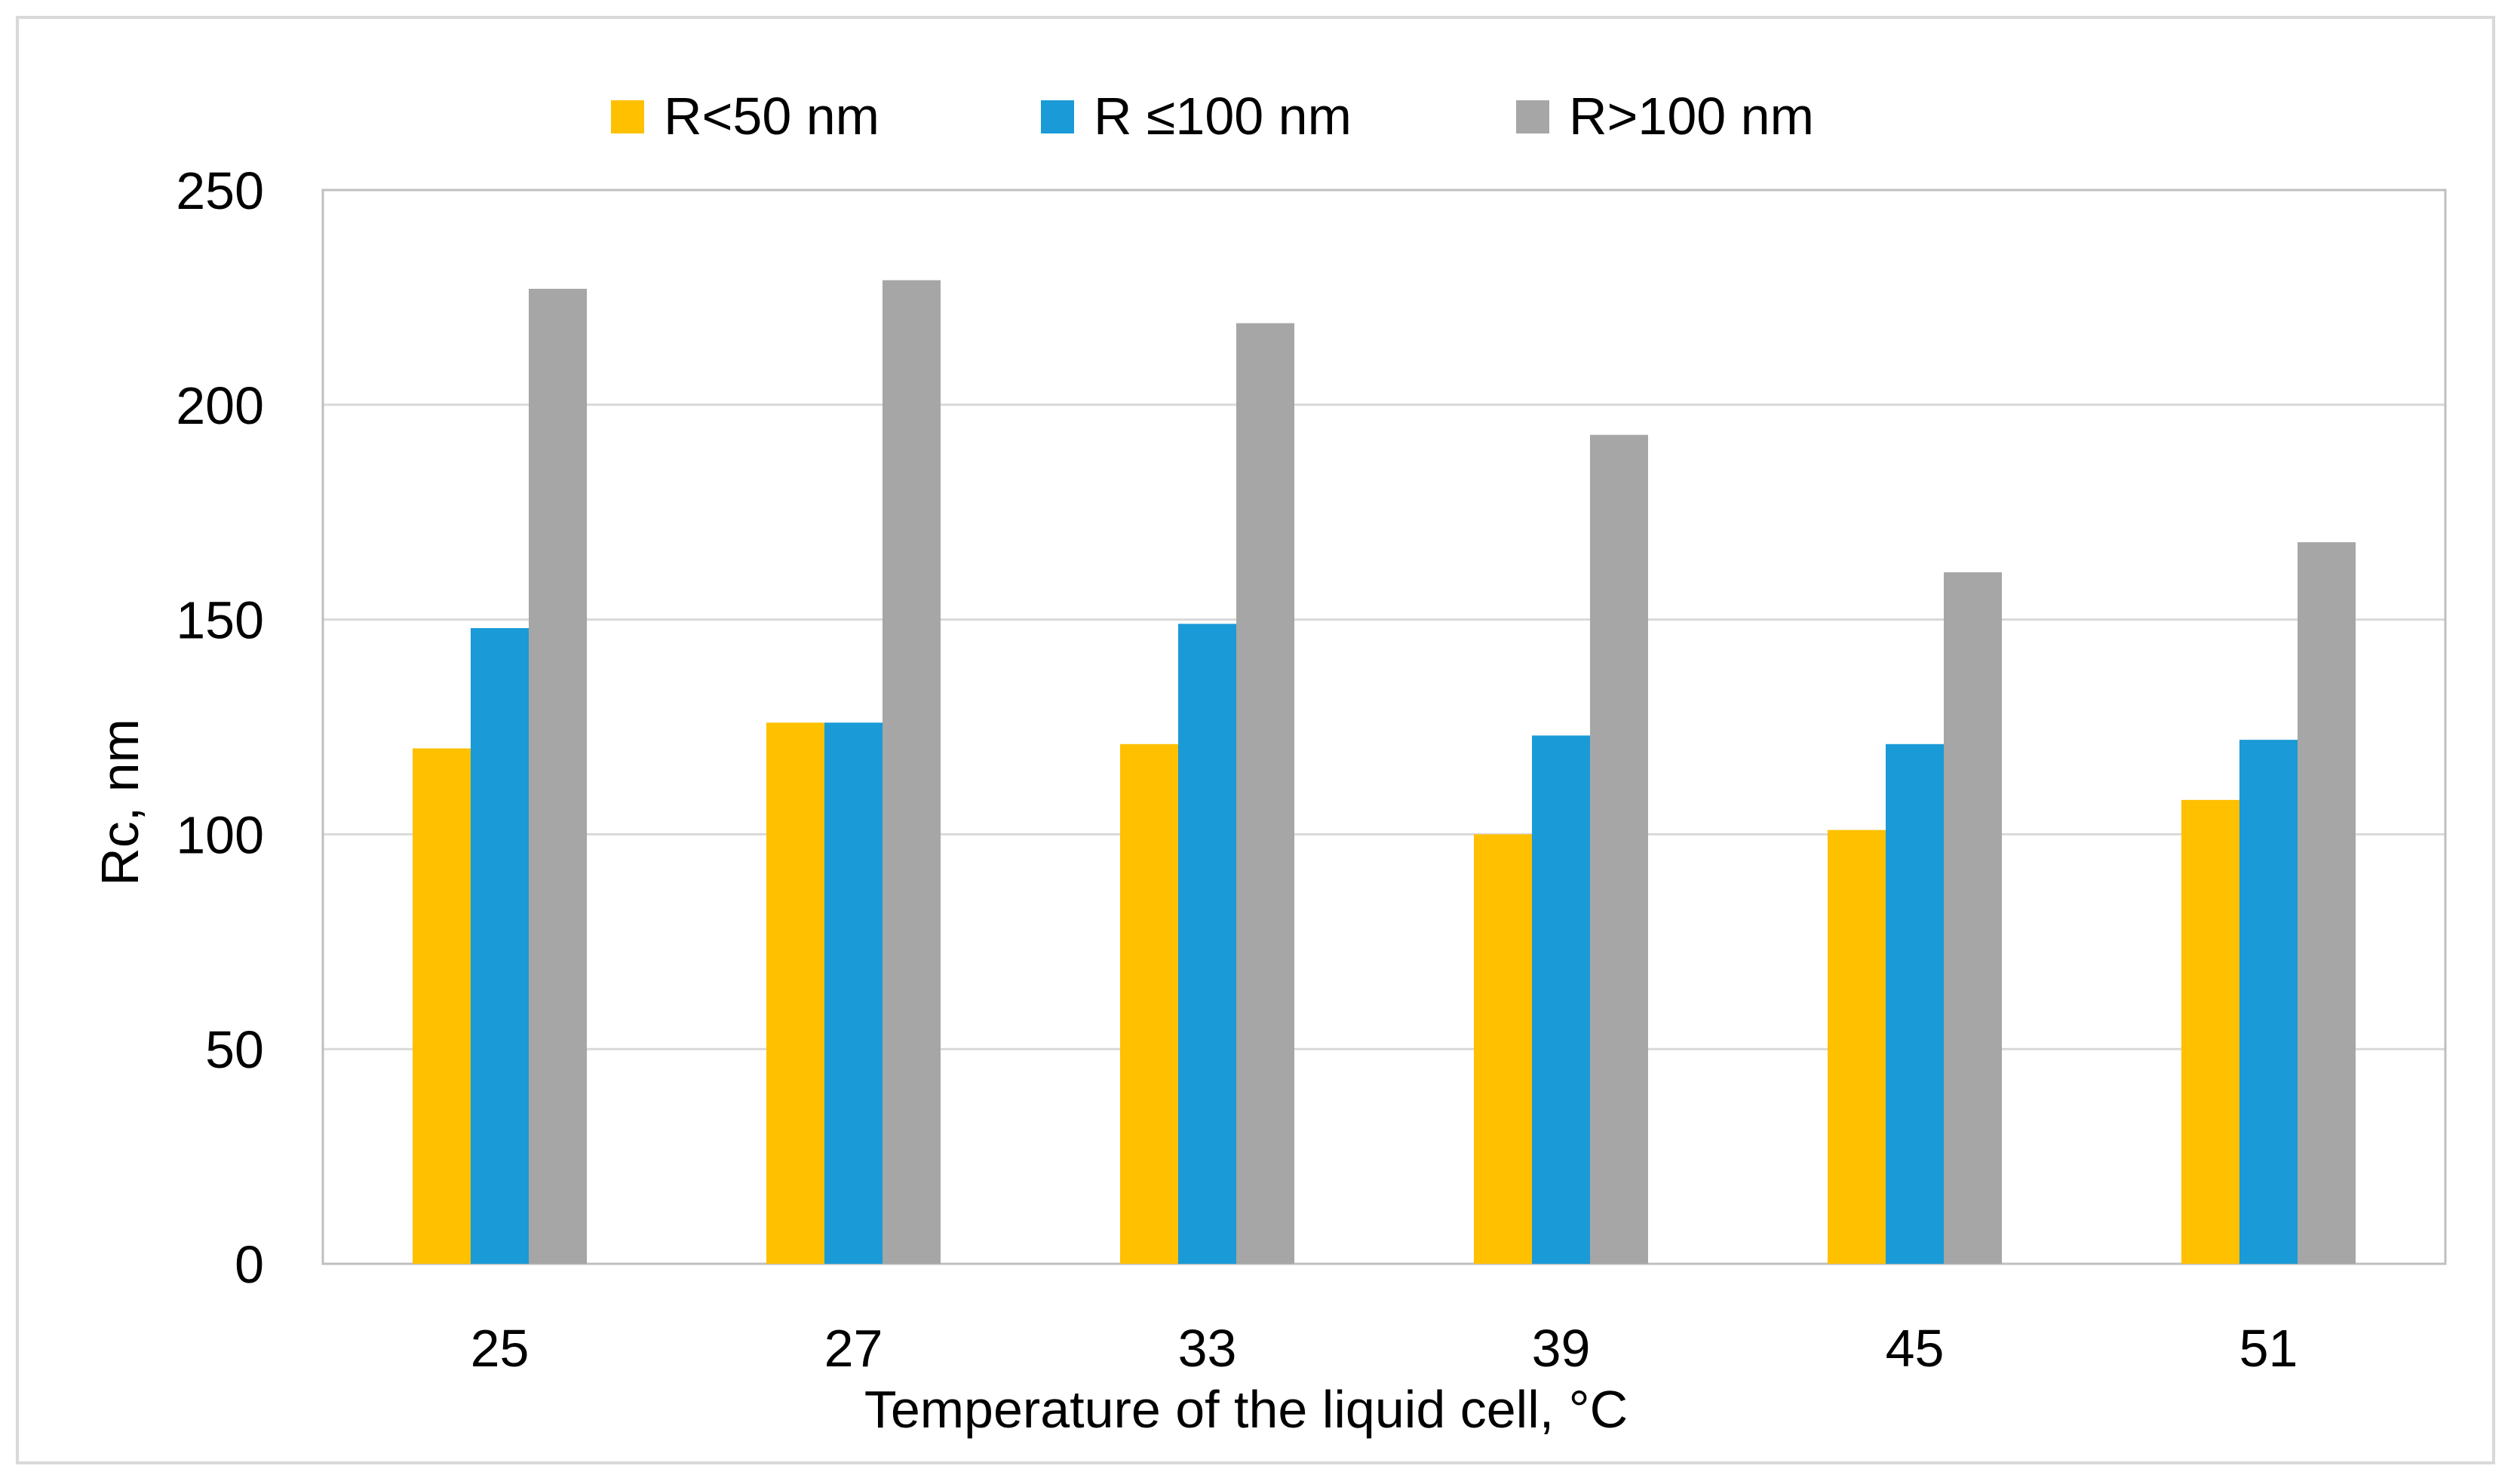  What do you see at coordinates (120, 802) in the screenshot?
I see `y-axis-title: Rc, nm` at bounding box center [120, 802].